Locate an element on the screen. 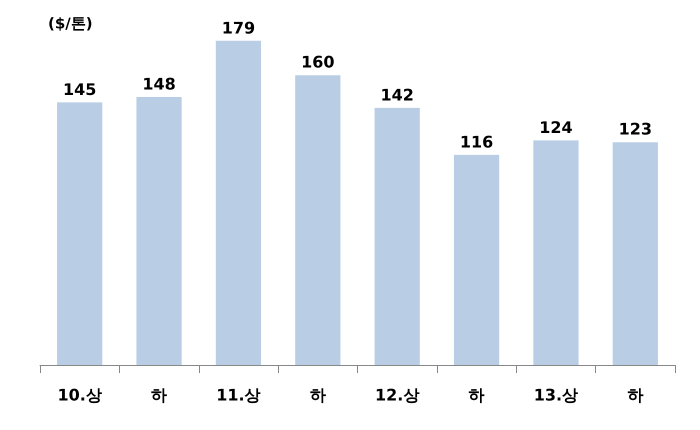  data-label: 145 is located at coordinates (79, 89).